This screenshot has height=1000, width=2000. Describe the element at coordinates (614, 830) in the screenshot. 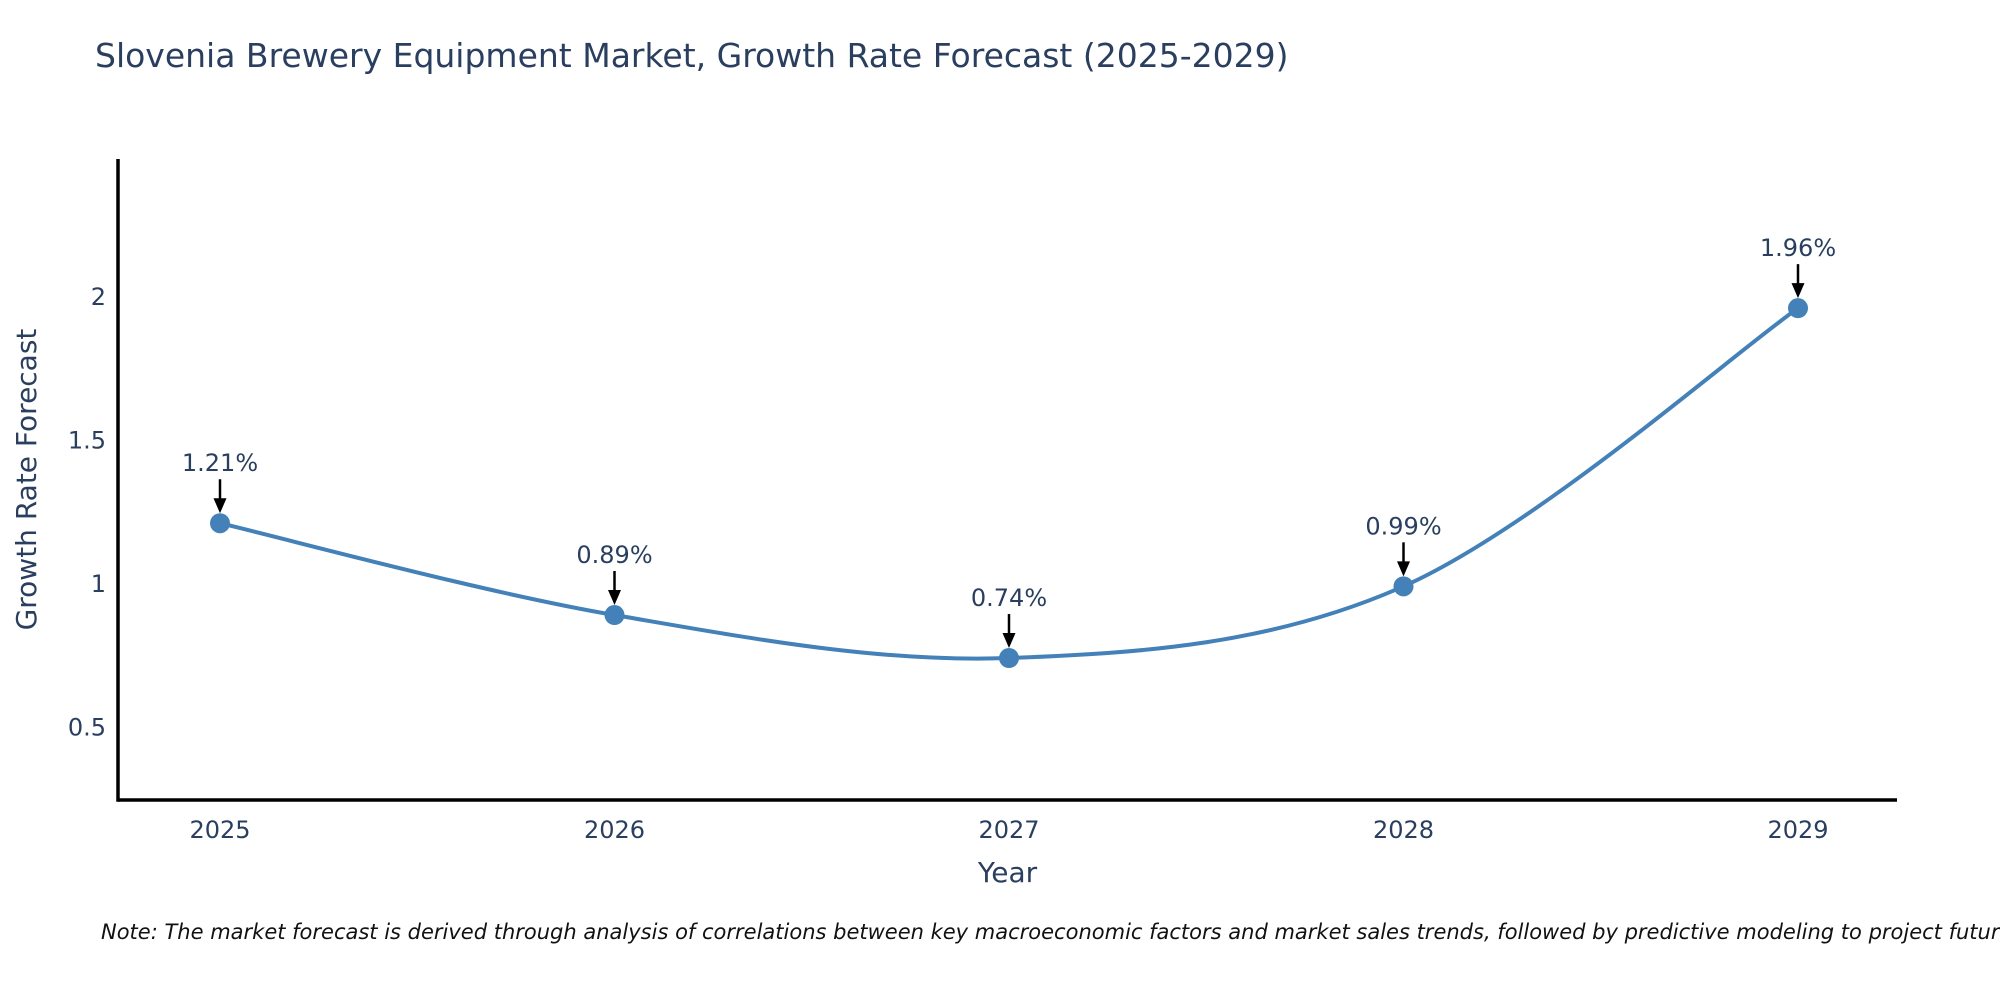

I see `x-tick-label: 2026` at that location.